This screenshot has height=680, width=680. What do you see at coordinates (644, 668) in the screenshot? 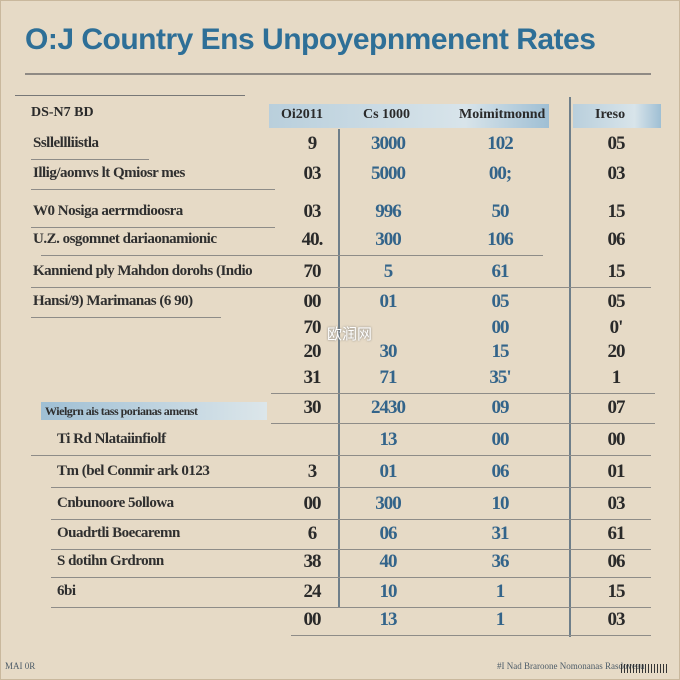
I see `barcode-icon` at bounding box center [644, 668].